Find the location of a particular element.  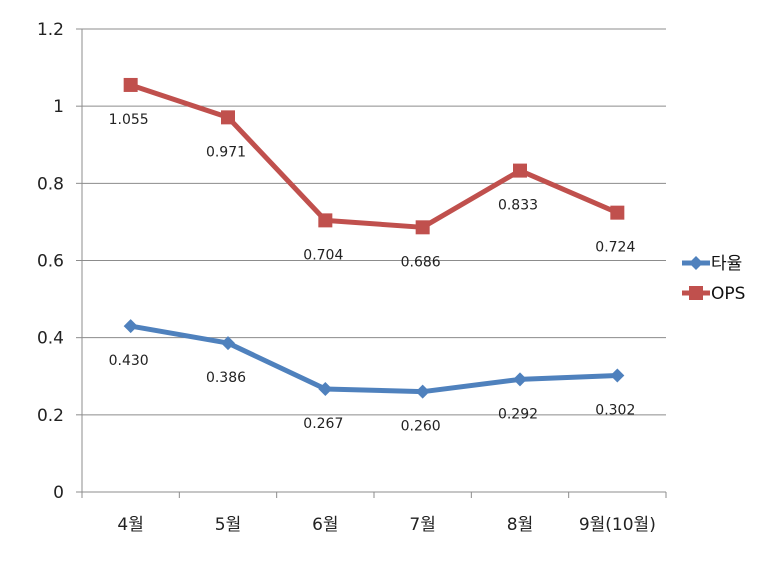

y-tick-label: 1.2 is located at coordinates (50, 30).